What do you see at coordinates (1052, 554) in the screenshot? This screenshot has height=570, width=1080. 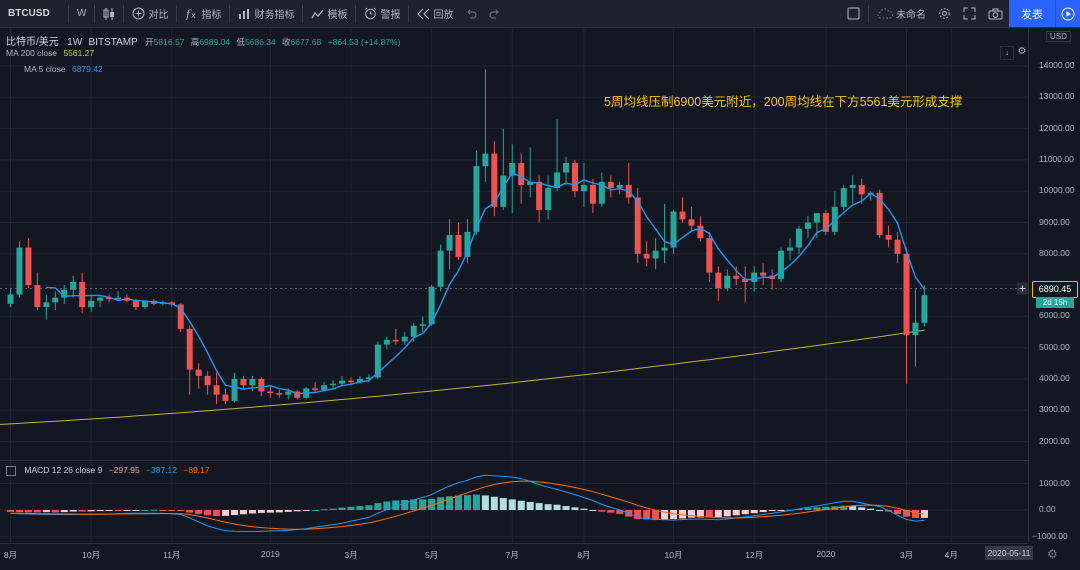 I see `time-axis-settings-icon: ⚙` at bounding box center [1052, 554].